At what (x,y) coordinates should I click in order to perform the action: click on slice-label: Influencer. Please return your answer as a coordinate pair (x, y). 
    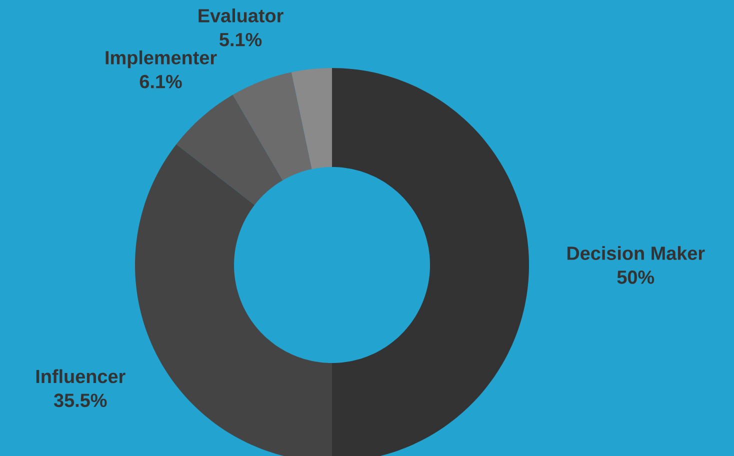
    Looking at the image, I should click on (81, 376).